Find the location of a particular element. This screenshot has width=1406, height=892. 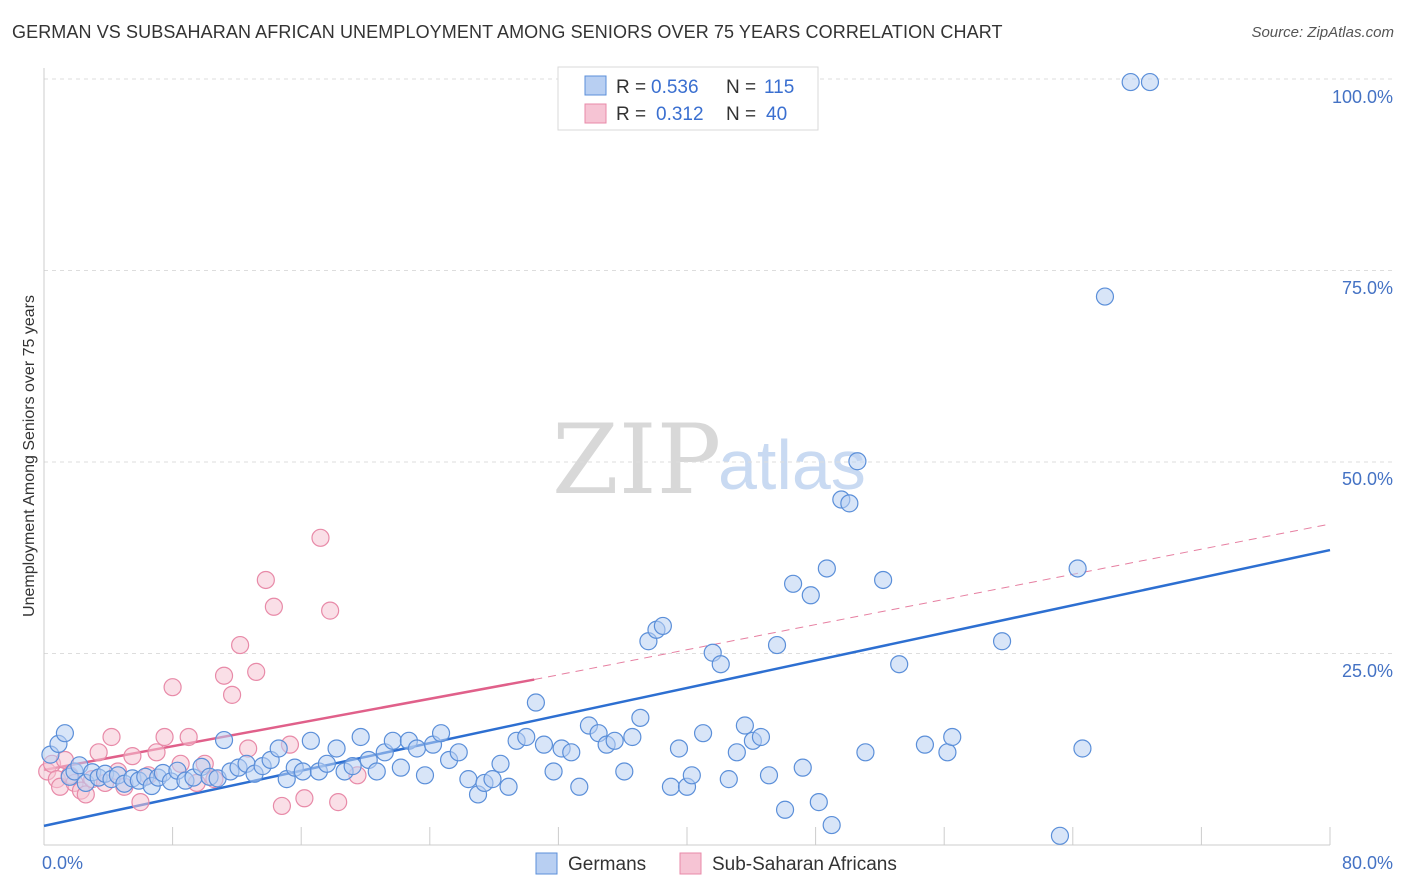

legend-n-label-subsaharan: N = is located at coordinates (741, 114).